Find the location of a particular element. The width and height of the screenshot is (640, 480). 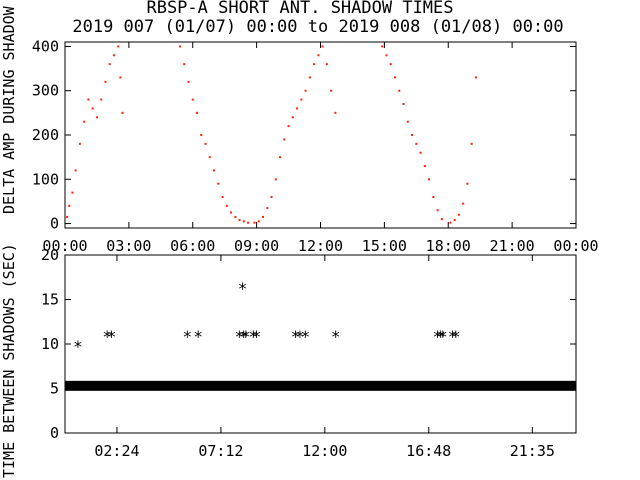

bottom-xtick-label: 12:00 is located at coordinates (324, 451).